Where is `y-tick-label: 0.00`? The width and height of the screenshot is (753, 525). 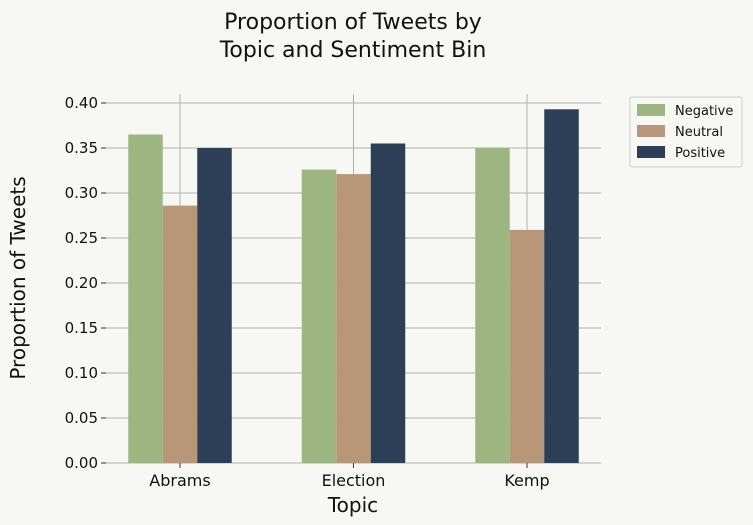
y-tick-label: 0.00 is located at coordinates (81, 463).